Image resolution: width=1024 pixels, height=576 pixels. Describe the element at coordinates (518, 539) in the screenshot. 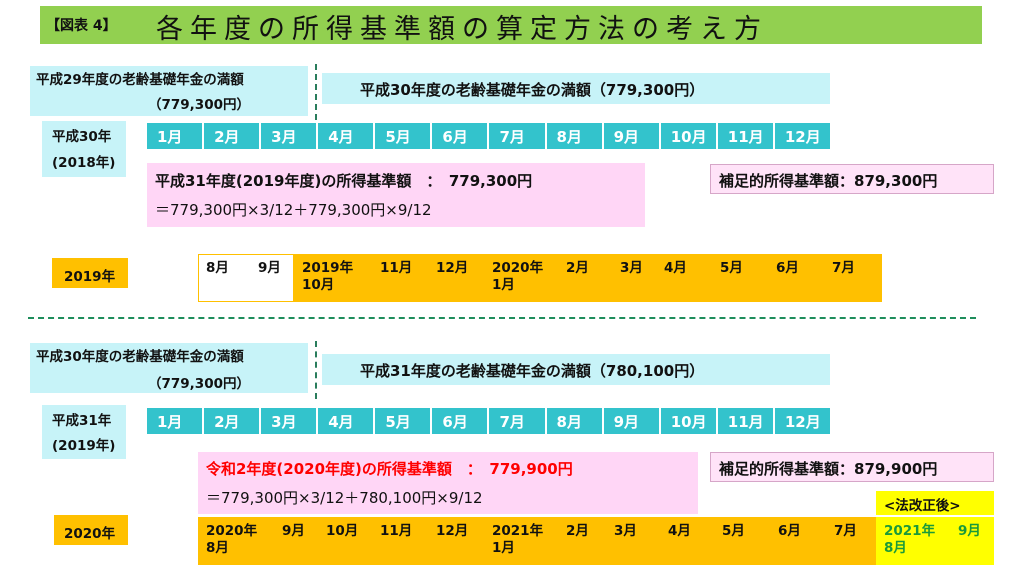

I see `timeline-month: 2021年 1月` at that location.